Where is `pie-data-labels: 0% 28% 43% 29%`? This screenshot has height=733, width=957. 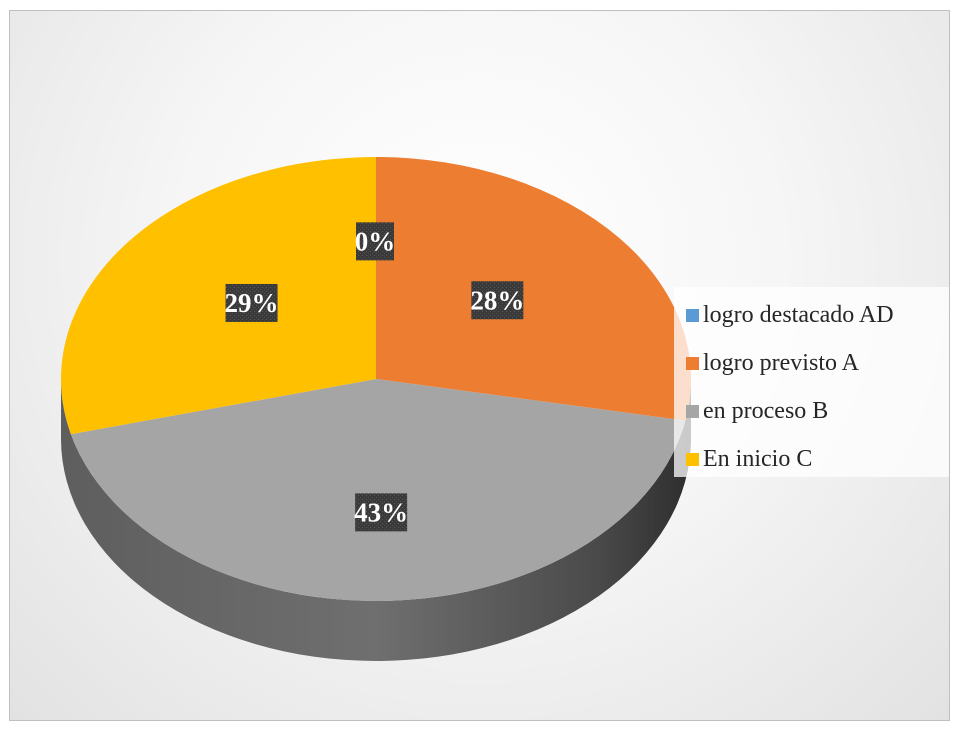
pie-data-labels: 0% 28% 43% 29% is located at coordinates (374, 377).